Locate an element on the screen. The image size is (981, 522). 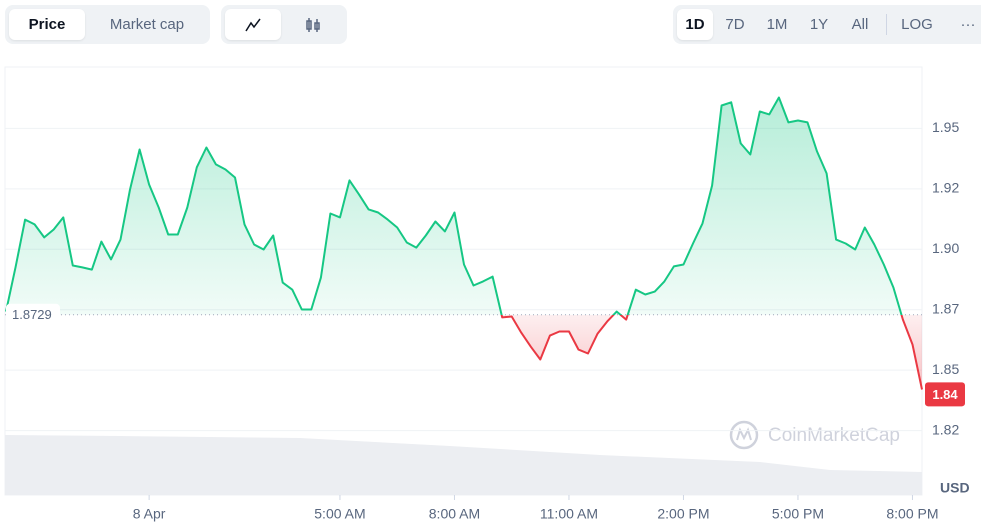
range-group: 1D 7D 1M 1Y All LOG ··· is located at coordinates (827, 24).